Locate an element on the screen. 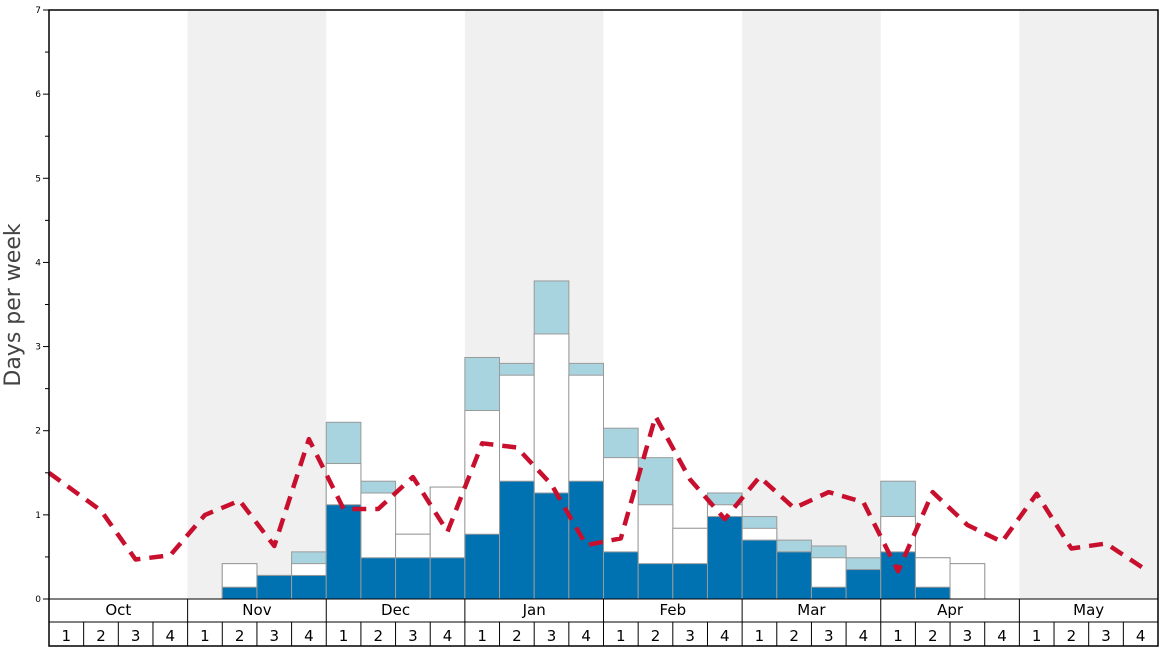 This screenshot has height=648, width=1168. week-label-26: 2 is located at coordinates (933, 636).